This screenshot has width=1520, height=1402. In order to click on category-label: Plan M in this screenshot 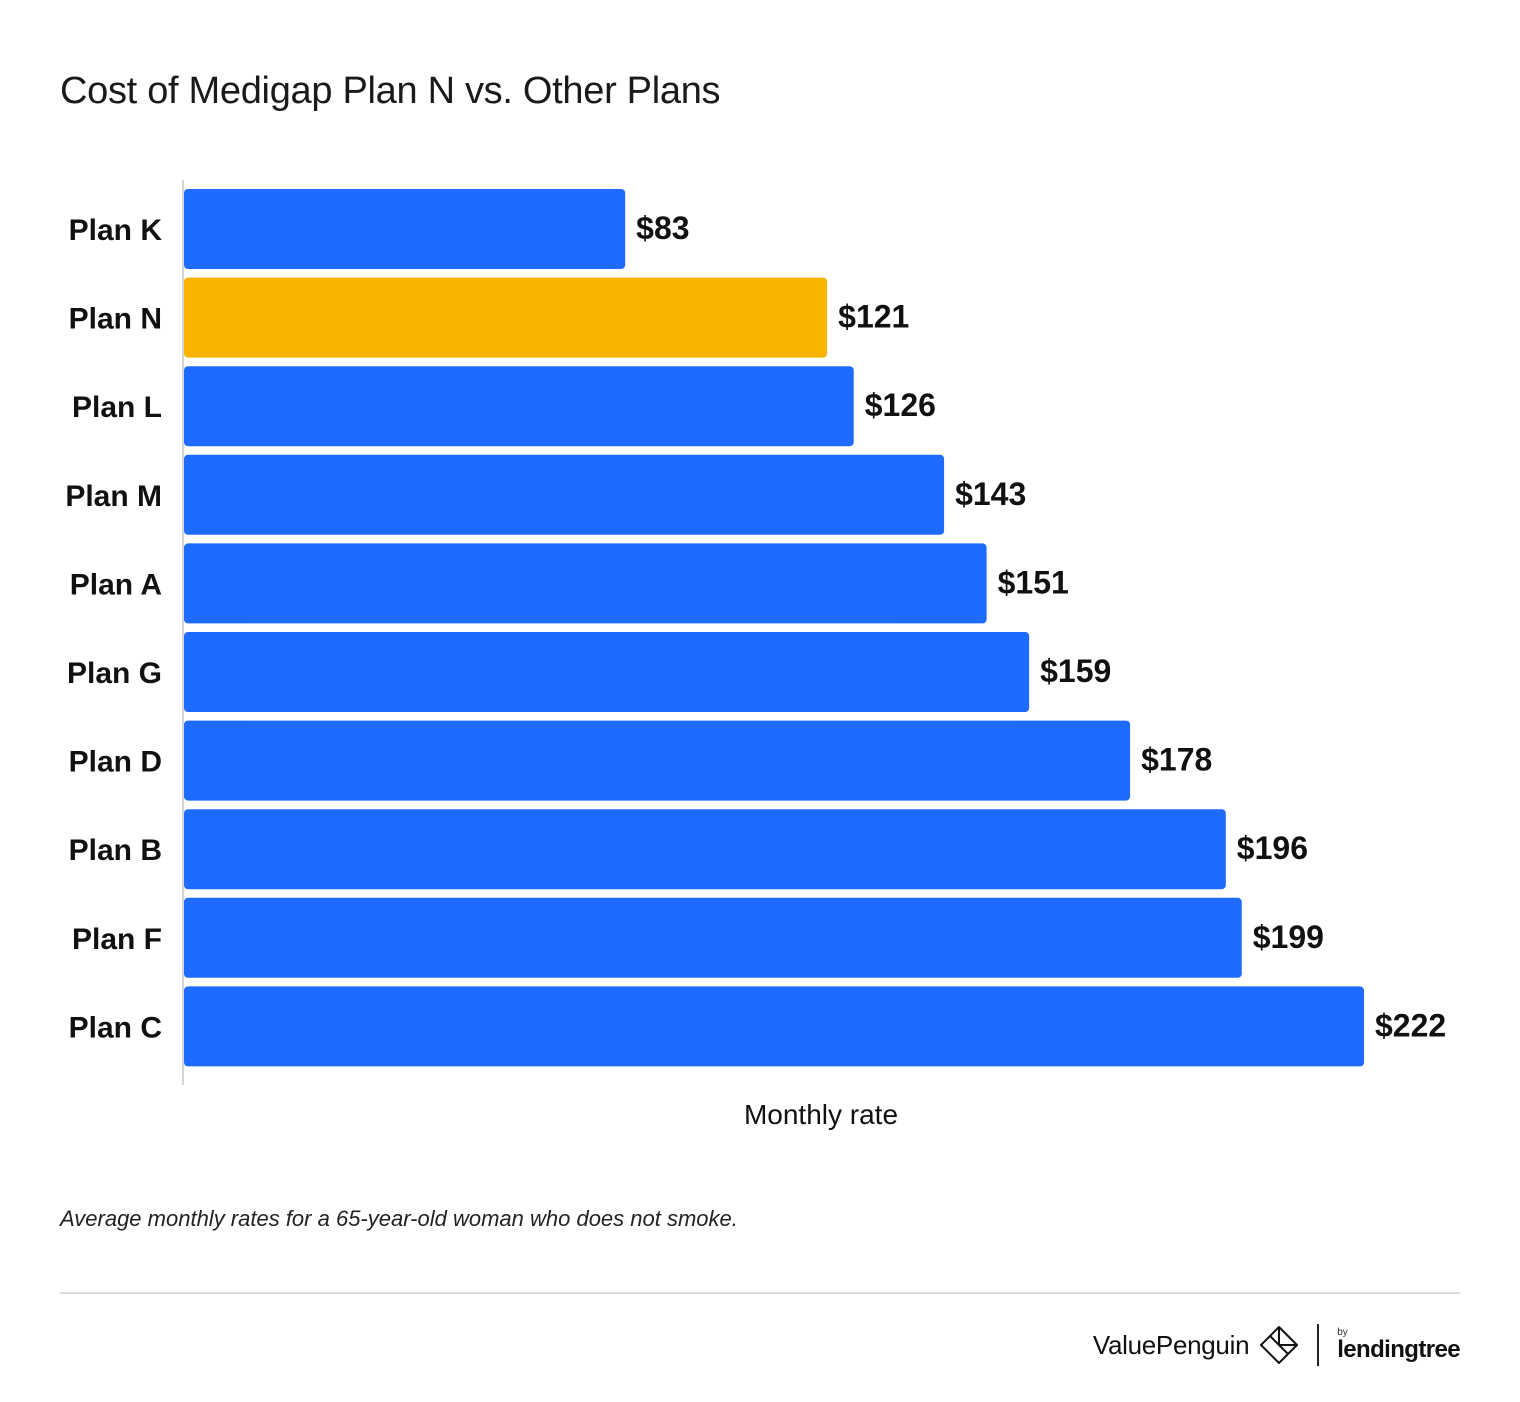, I will do `click(113, 496)`.